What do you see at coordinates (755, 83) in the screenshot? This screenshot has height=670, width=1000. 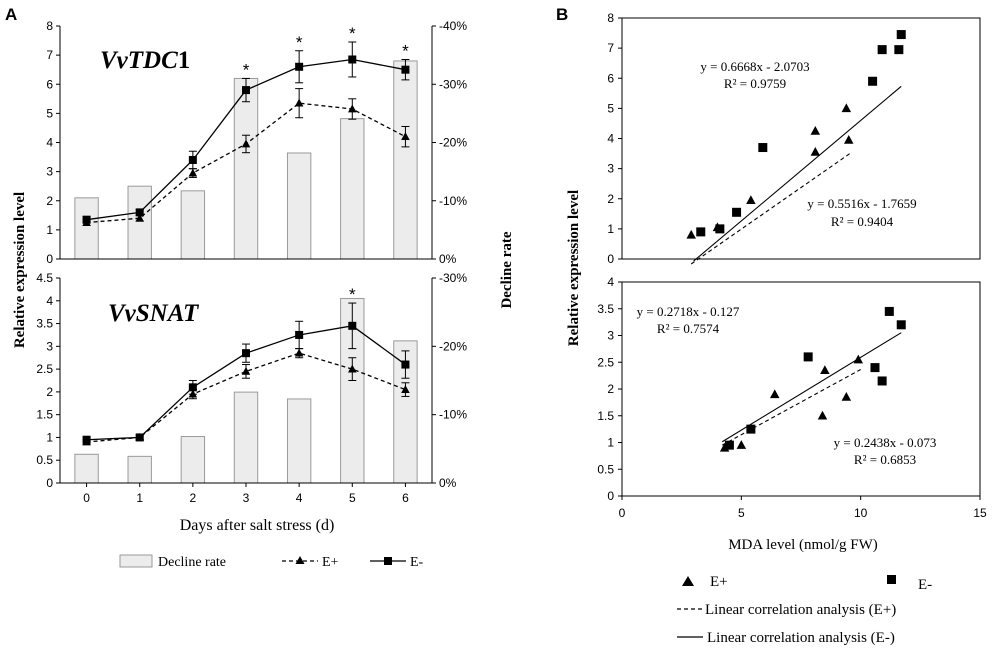 I see `regression-annotation: R² = 0.9759` at bounding box center [755, 83].